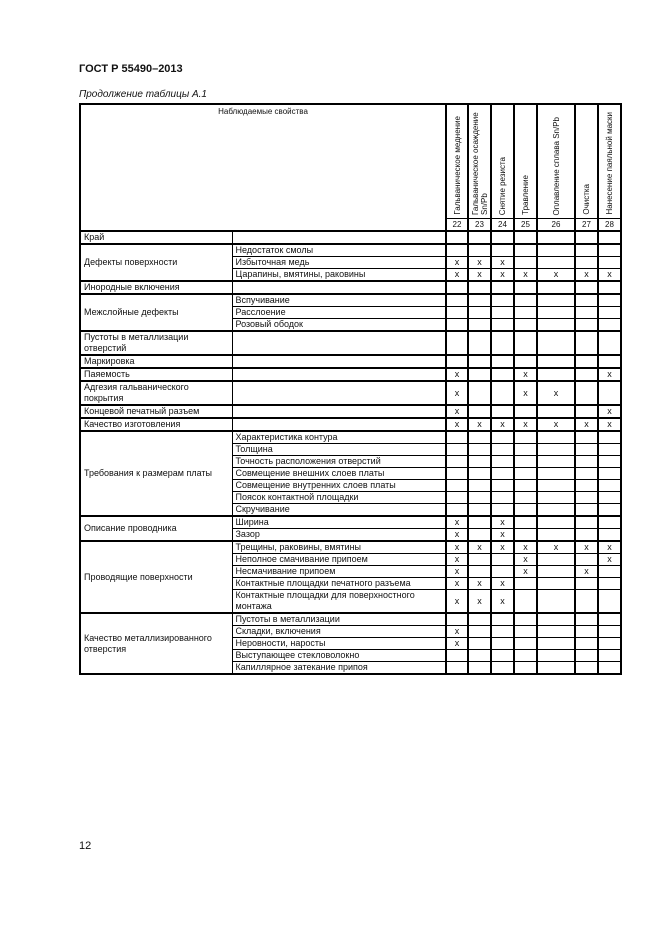 This screenshot has width=661, height=936. I want to click on table-row: Качество изготовления x x x x x x x, so click(350, 424).